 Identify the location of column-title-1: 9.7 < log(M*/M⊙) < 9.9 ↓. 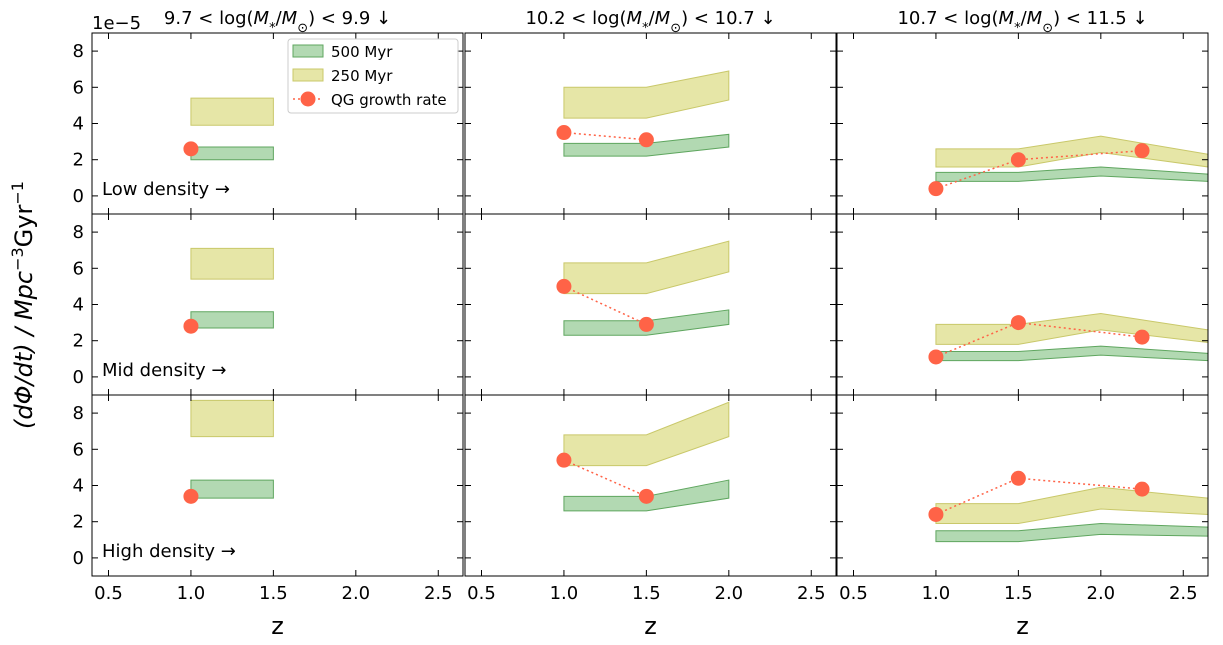
(277, 22).